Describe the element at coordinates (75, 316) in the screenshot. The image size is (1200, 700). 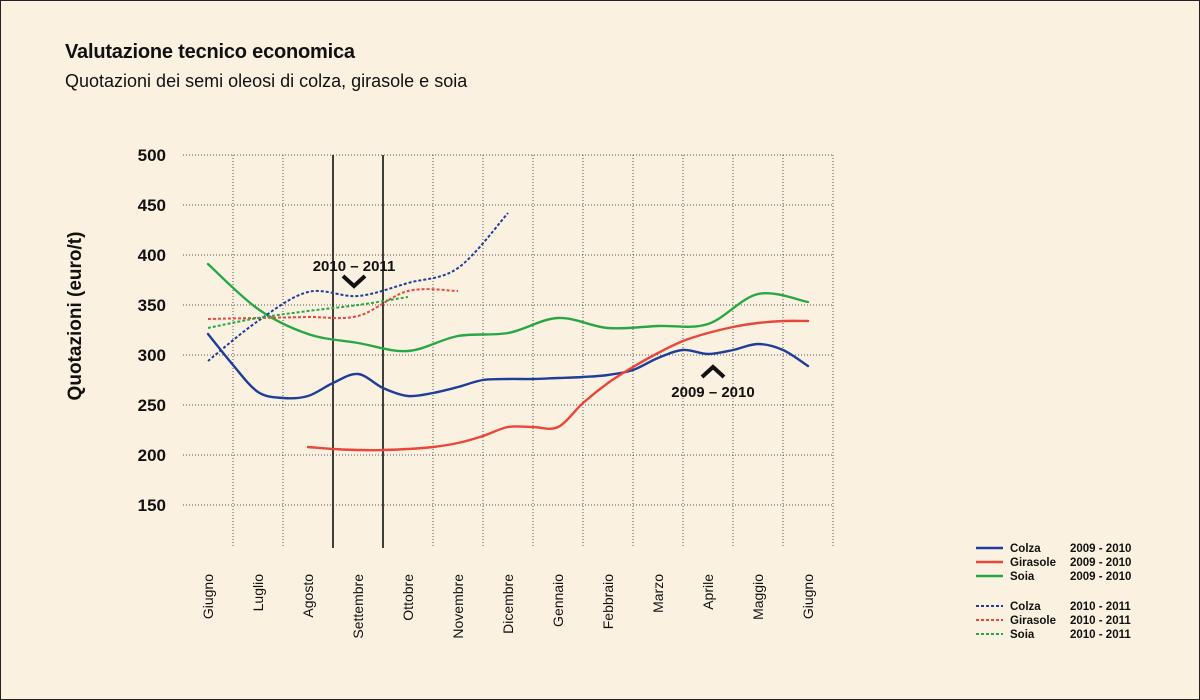
I see `y-axis-label: Quotazioni (euro/t)` at that location.